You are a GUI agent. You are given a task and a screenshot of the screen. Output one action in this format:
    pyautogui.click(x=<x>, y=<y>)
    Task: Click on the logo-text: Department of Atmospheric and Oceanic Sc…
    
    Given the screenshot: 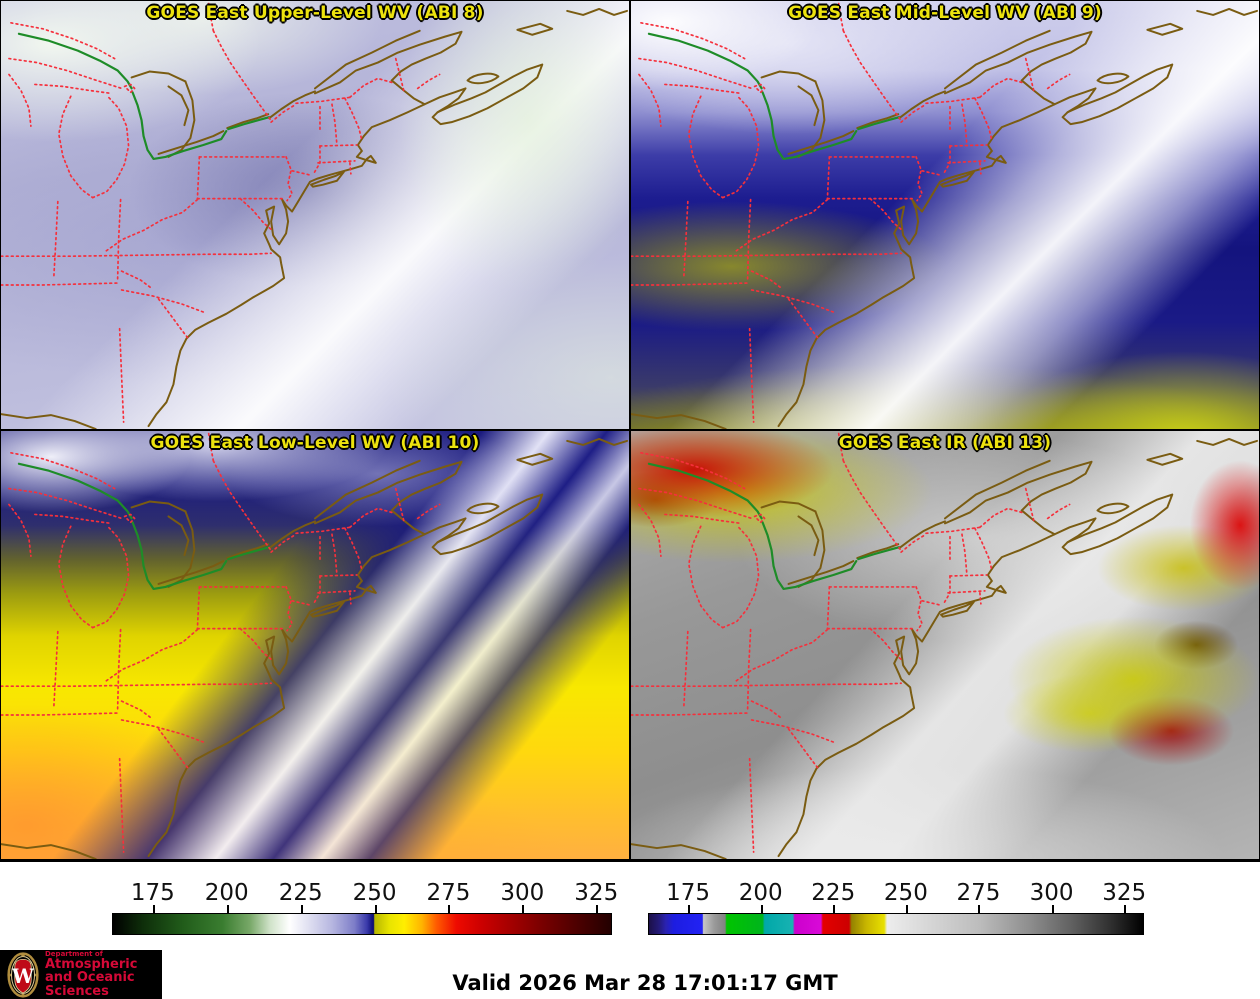 What is the action you would take?
    pyautogui.click(x=103, y=974)
    